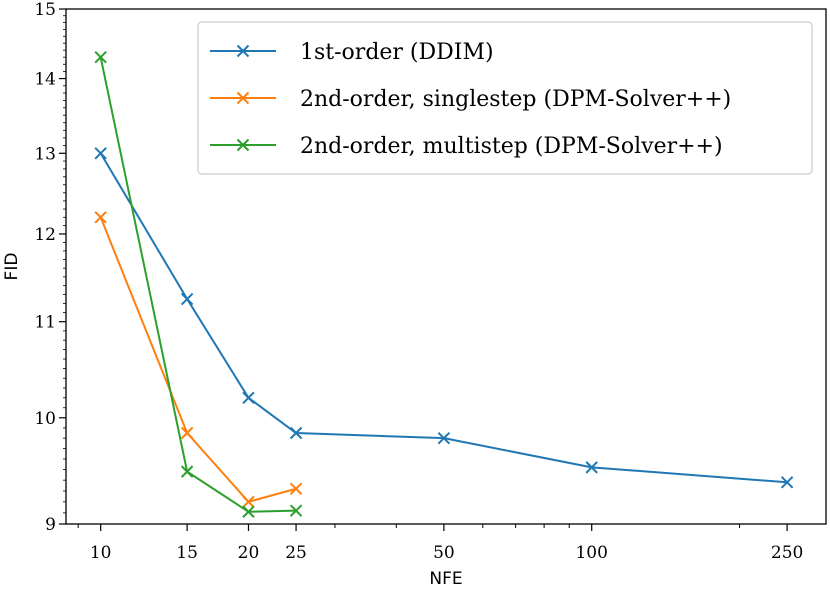  I want to click on x-tick-label: 10, so click(101, 553).